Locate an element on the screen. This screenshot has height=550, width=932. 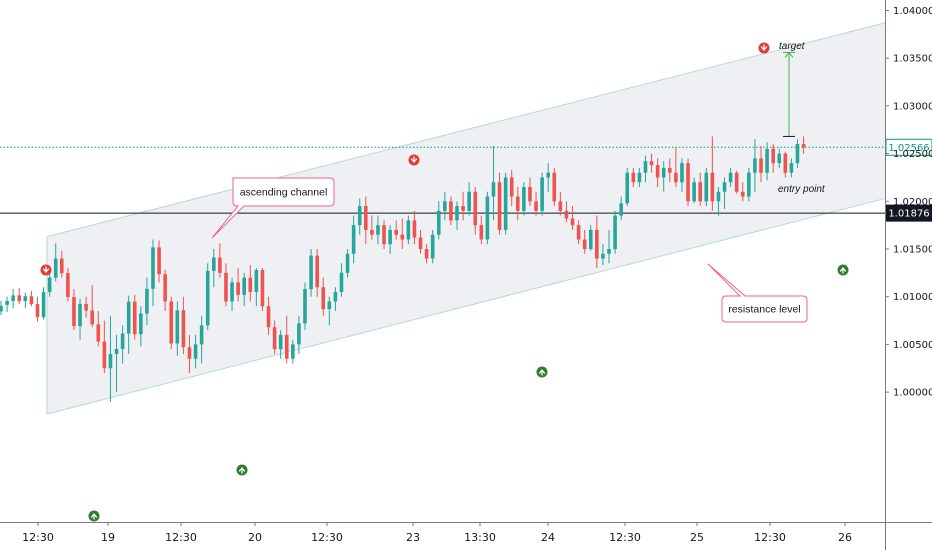
current-price-label: 1.02566 is located at coordinates (908, 148).